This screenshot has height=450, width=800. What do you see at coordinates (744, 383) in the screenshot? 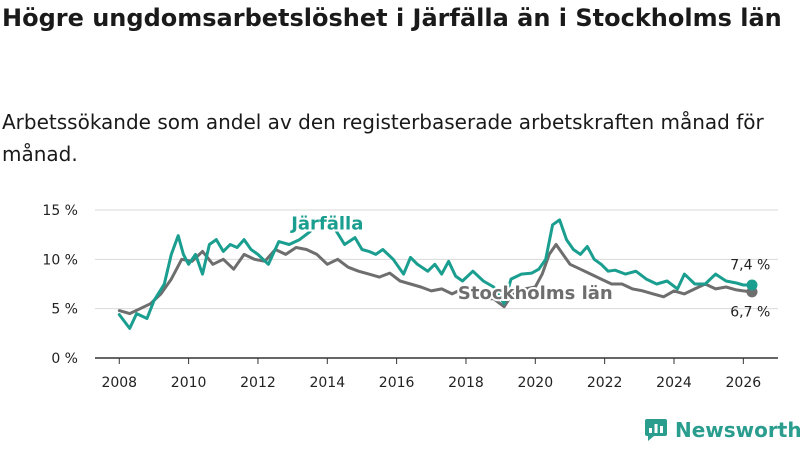
I see `x-tick-label: 2026` at bounding box center [744, 383].